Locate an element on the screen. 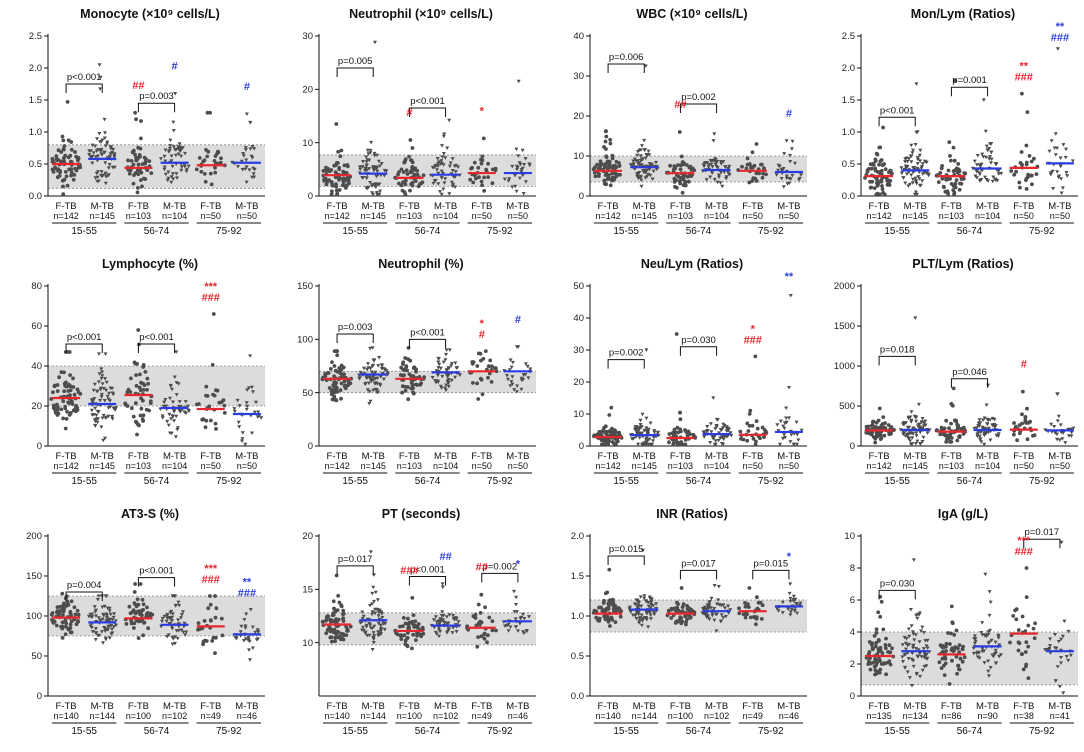  significance-mark: ## is located at coordinates (138, 86).